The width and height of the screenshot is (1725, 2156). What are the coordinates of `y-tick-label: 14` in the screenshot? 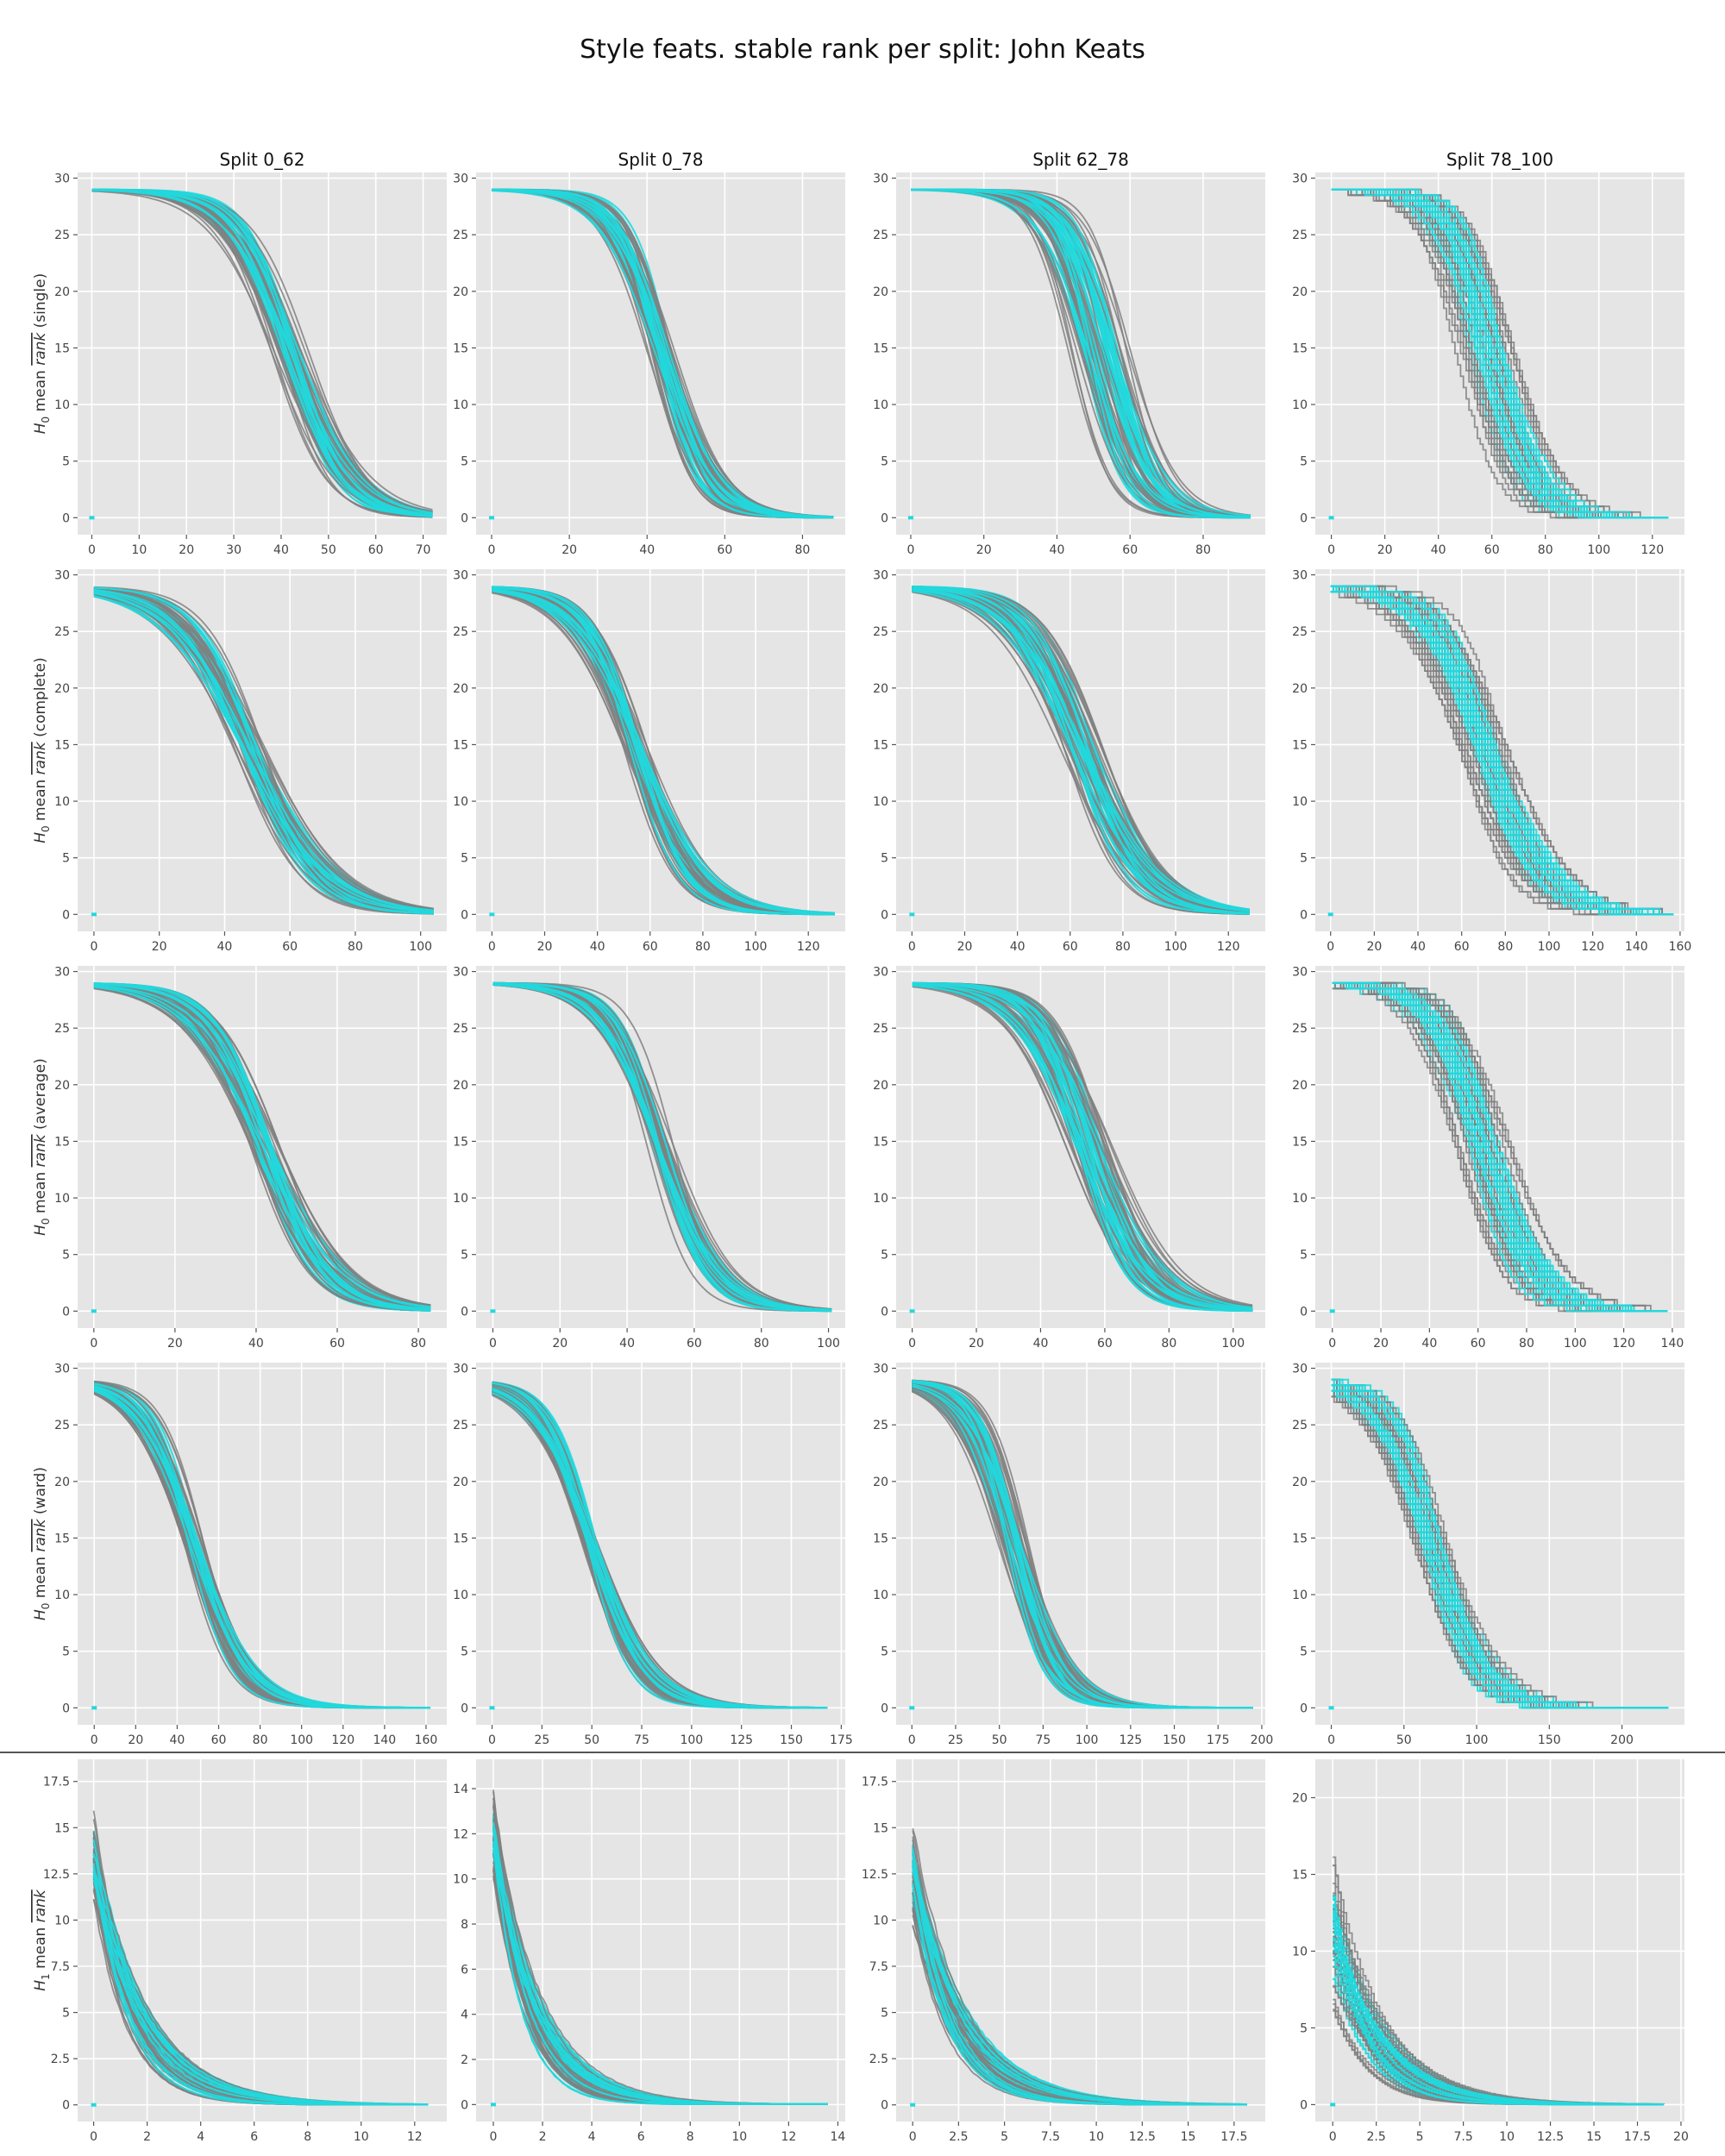 It's located at (460, 1789).